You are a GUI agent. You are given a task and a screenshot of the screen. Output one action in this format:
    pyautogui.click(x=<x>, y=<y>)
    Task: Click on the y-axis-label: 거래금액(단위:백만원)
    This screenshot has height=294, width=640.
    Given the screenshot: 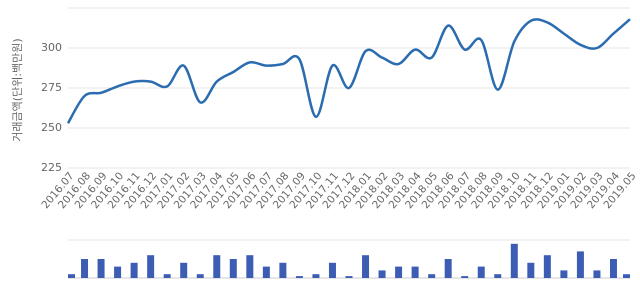 What is the action you would take?
    pyautogui.click(x=17, y=89)
    